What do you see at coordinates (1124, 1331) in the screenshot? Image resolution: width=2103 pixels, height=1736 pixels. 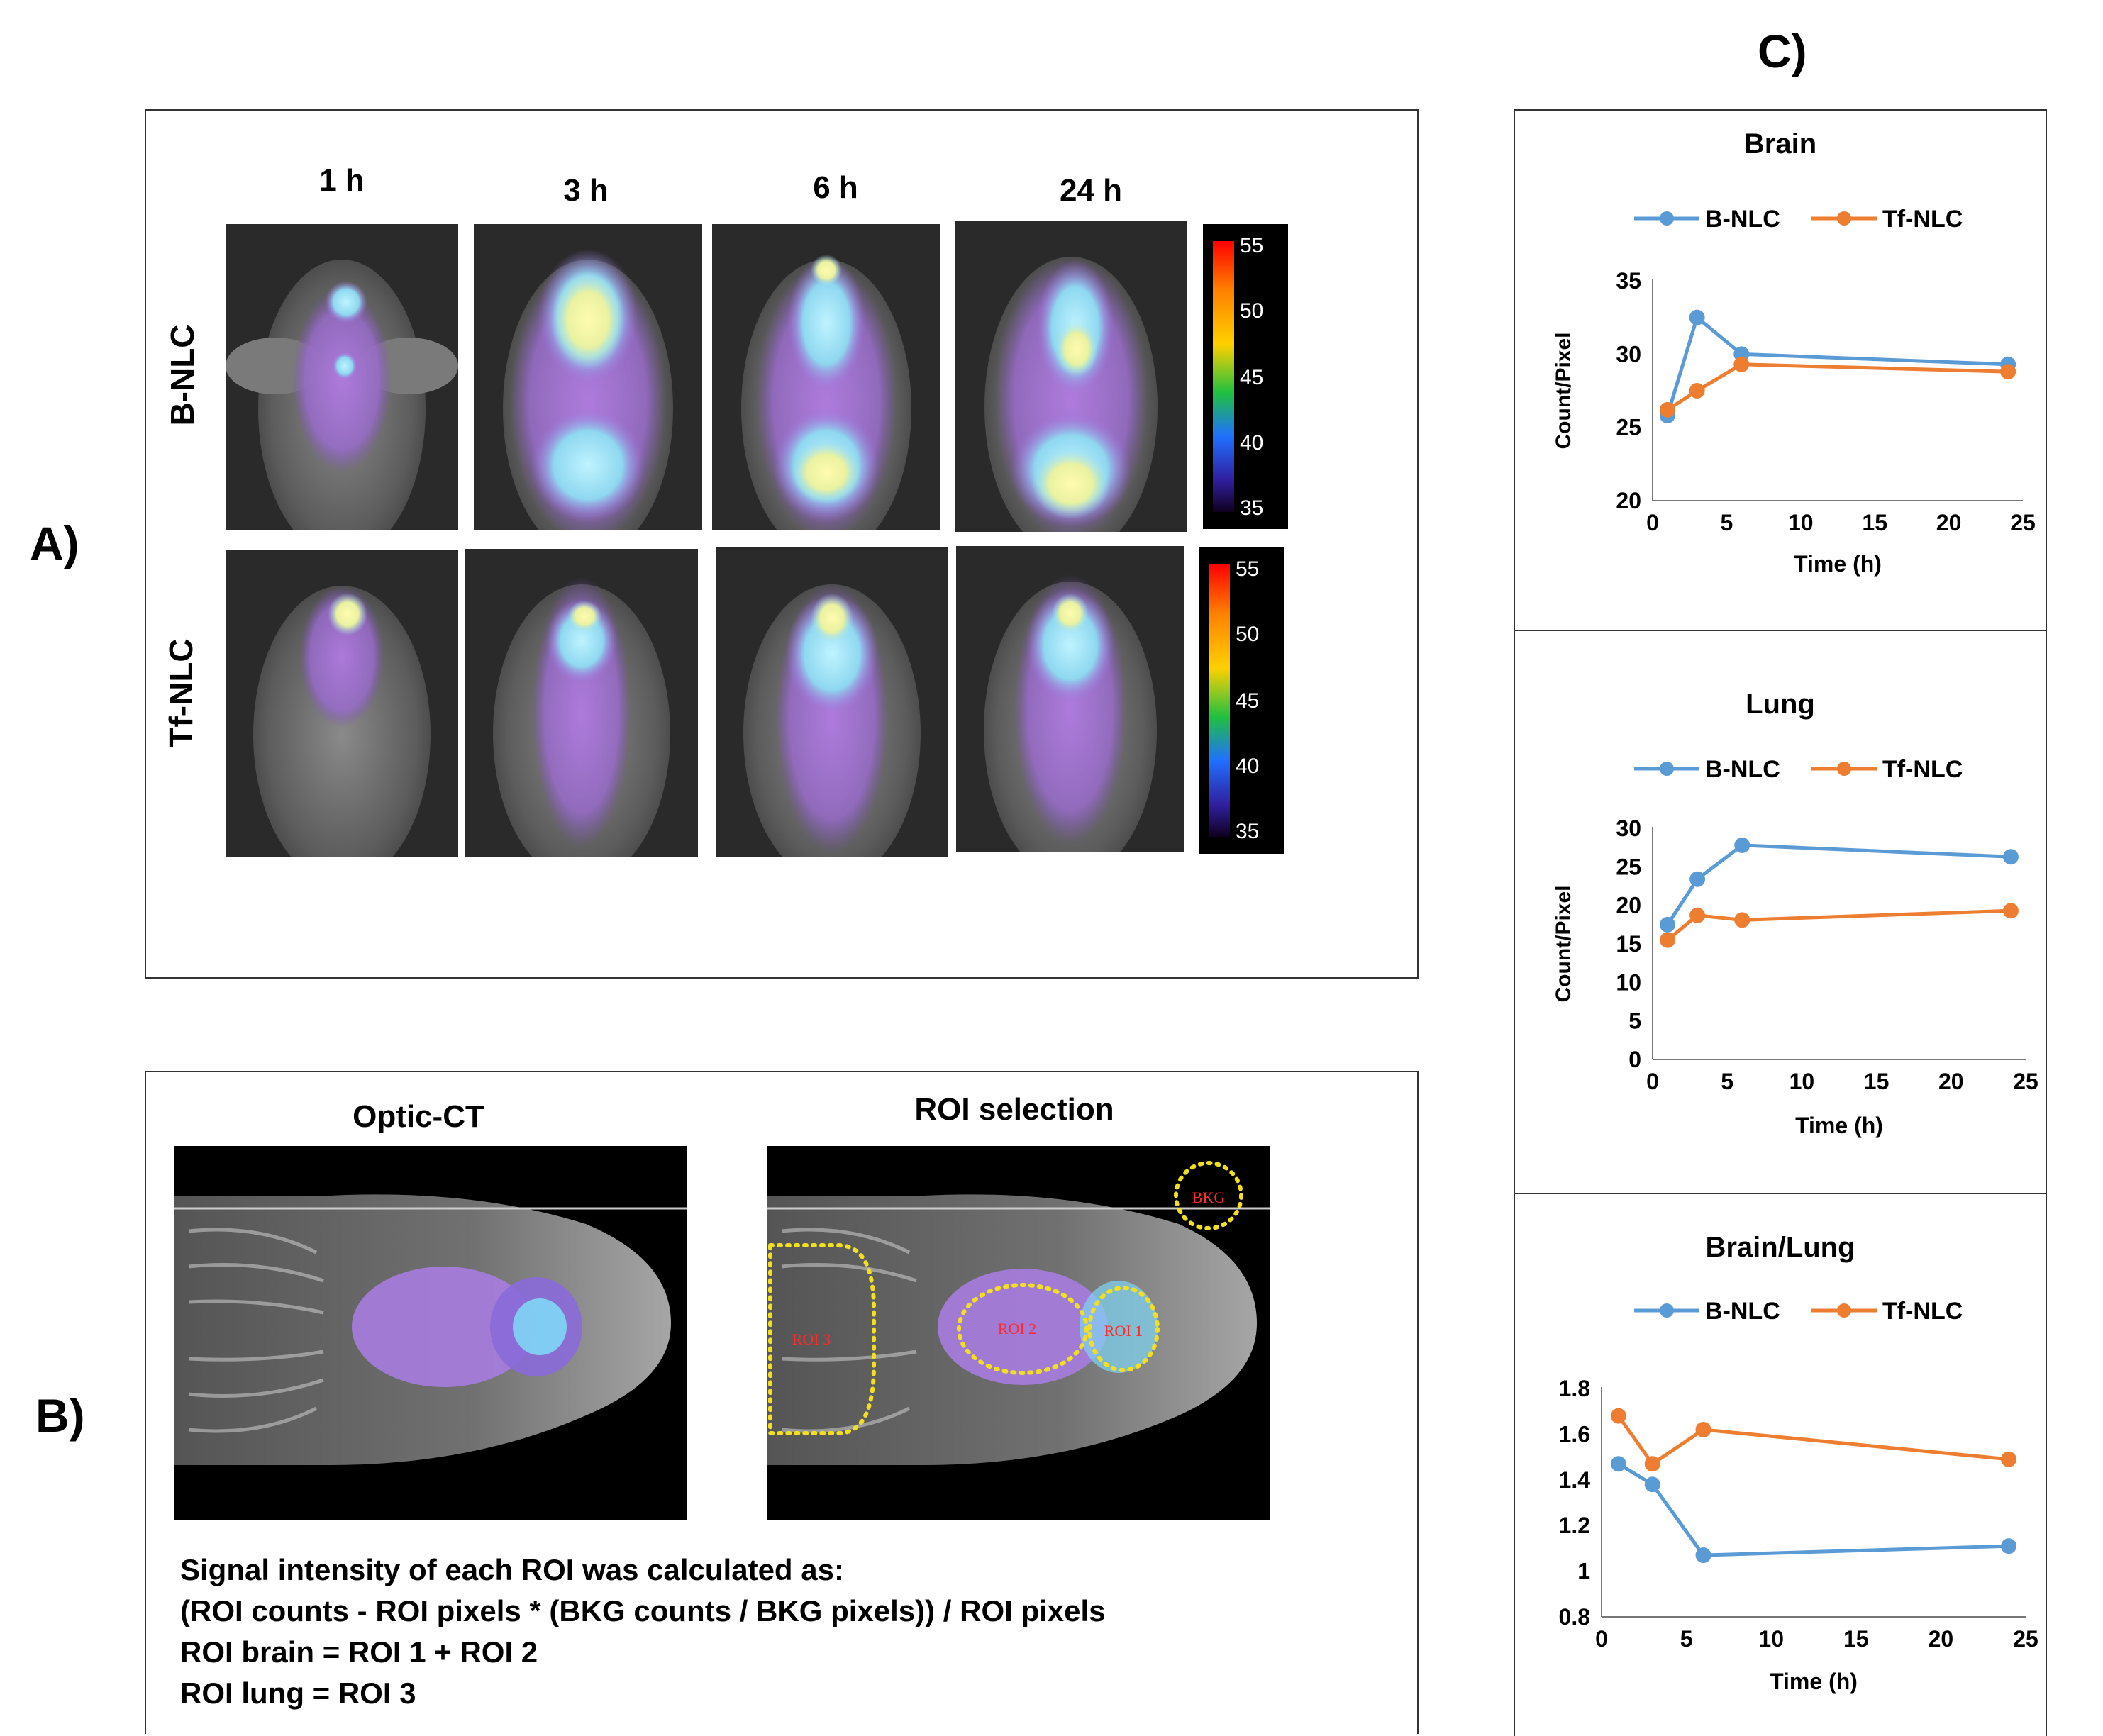 I see `roi-label-1: ROI 1` at bounding box center [1124, 1331].